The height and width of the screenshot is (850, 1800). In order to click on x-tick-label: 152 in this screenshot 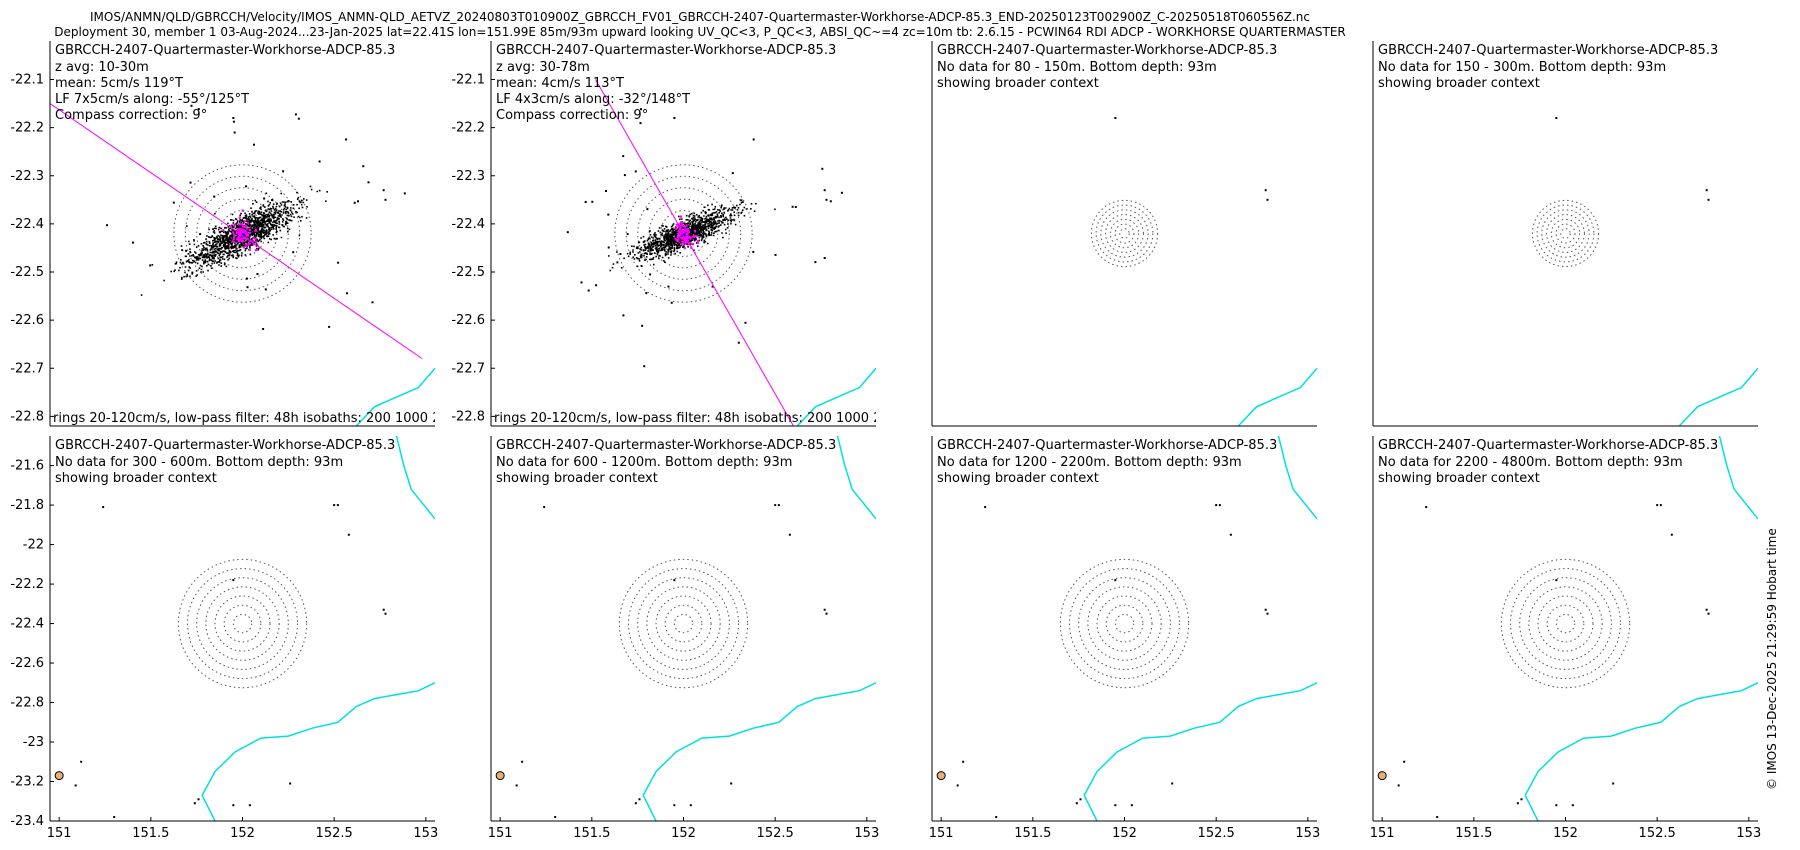, I will do `click(242, 833)`.